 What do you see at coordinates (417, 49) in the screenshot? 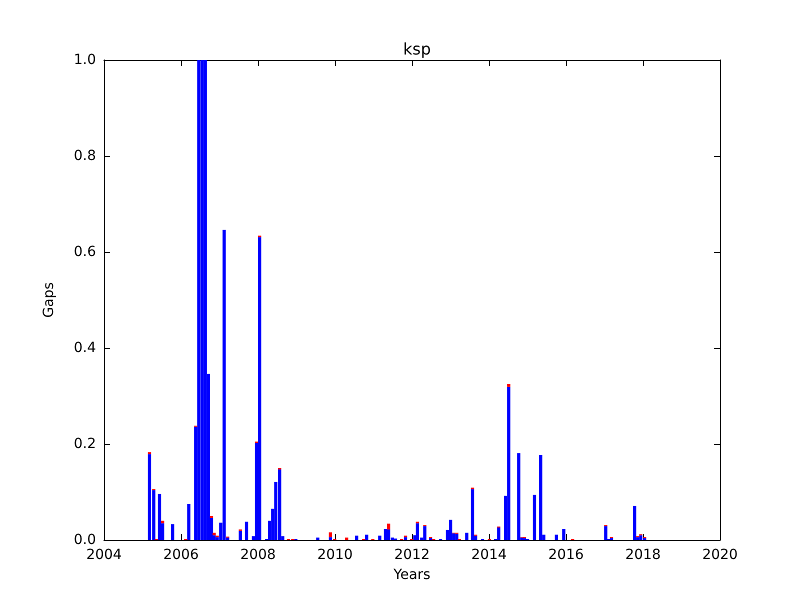
I see `chart-title: ksp` at bounding box center [417, 49].